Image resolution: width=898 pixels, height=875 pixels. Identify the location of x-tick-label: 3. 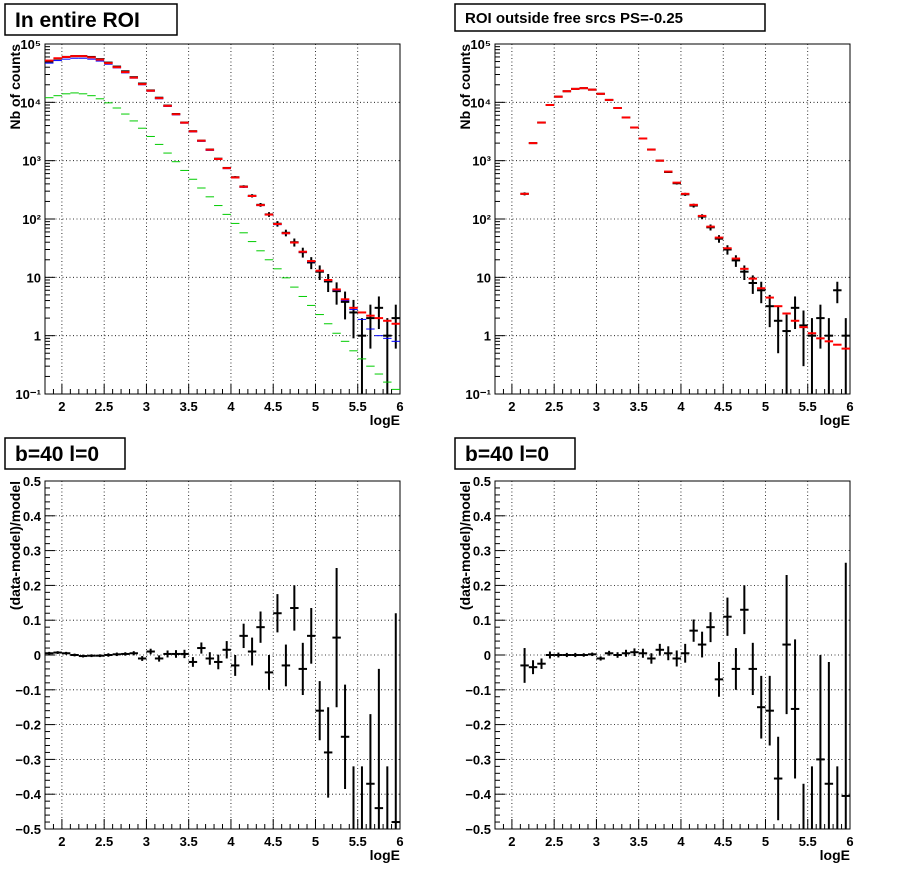
(146, 406).